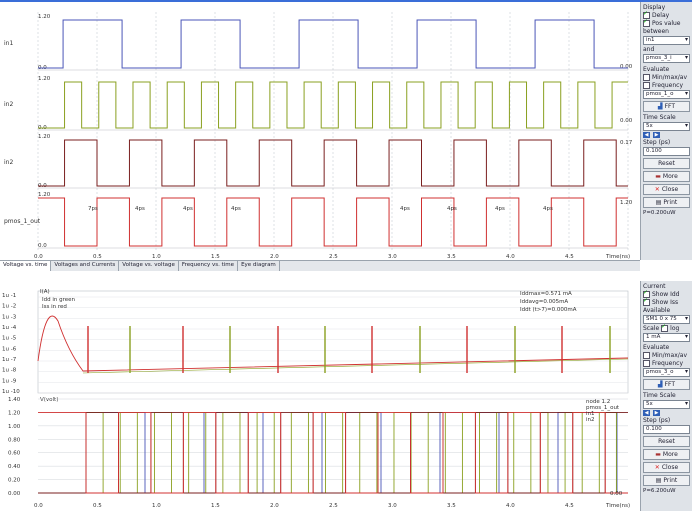  What do you see at coordinates (14, 481) in the screenshot?
I see `volt-tick-label: 0.20` at bounding box center [14, 481].